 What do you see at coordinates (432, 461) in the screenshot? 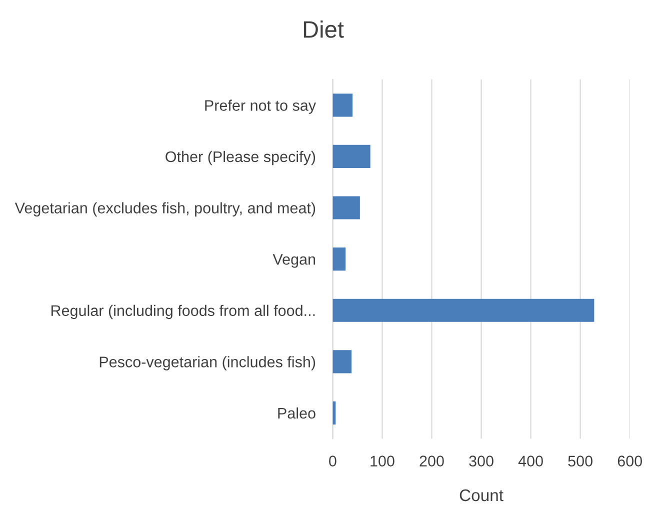
I see `x-tick-label: 200` at bounding box center [432, 461].